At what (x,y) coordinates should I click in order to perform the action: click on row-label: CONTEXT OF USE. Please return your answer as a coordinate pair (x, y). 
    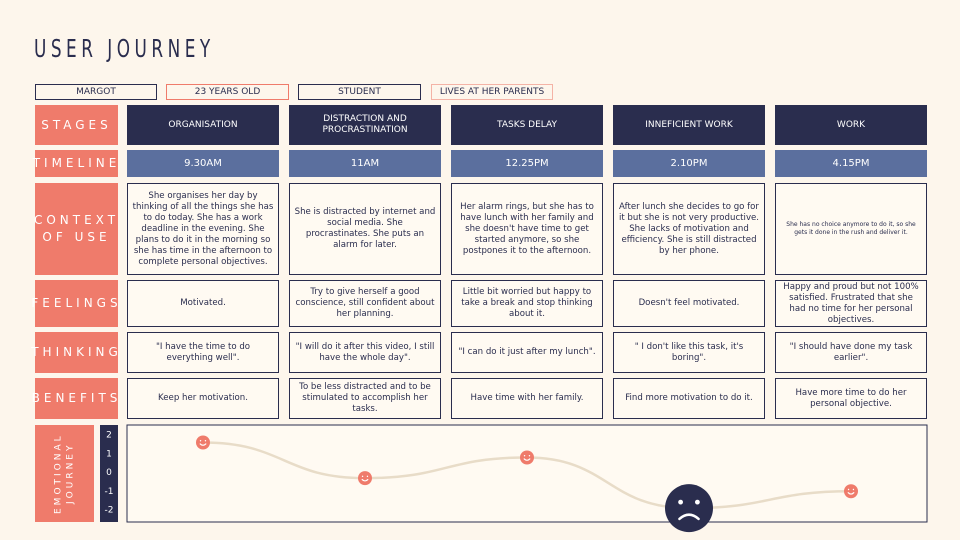
    Looking at the image, I should click on (76, 229).